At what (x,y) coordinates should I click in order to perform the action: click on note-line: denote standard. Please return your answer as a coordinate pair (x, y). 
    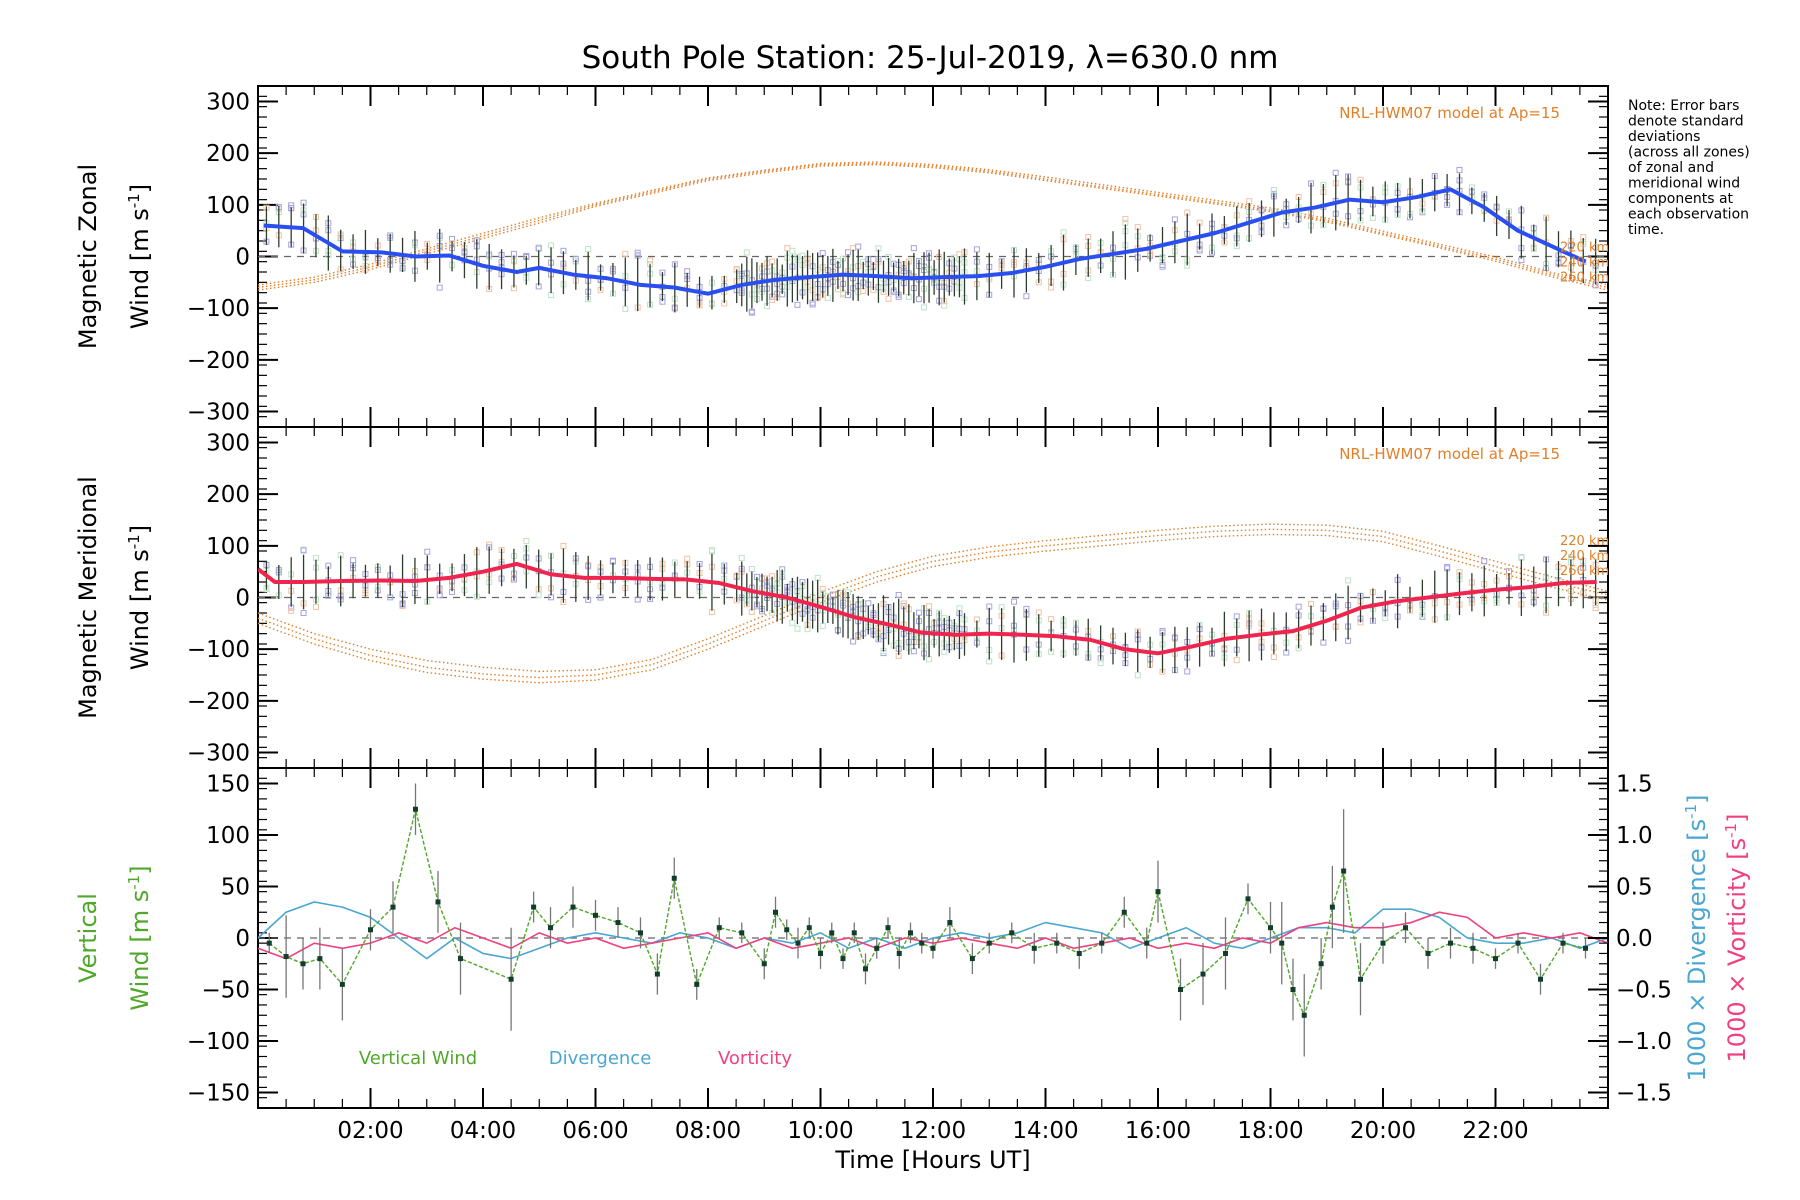
    Looking at the image, I should click on (1686, 122).